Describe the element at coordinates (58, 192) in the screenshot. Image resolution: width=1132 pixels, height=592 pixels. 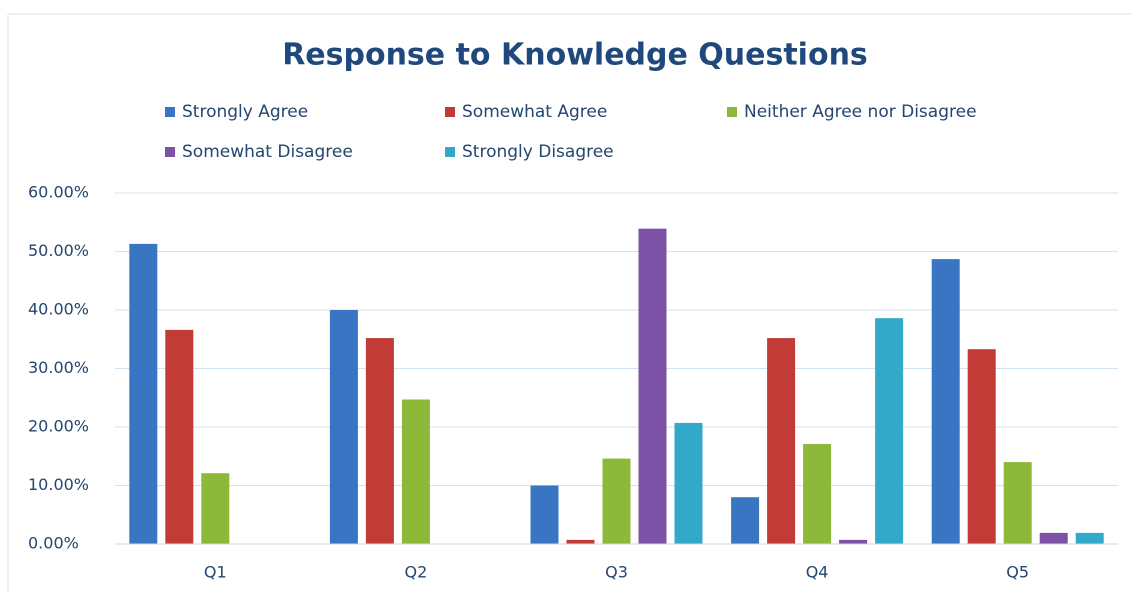
I see `y-tick-label: 60.00%` at that location.